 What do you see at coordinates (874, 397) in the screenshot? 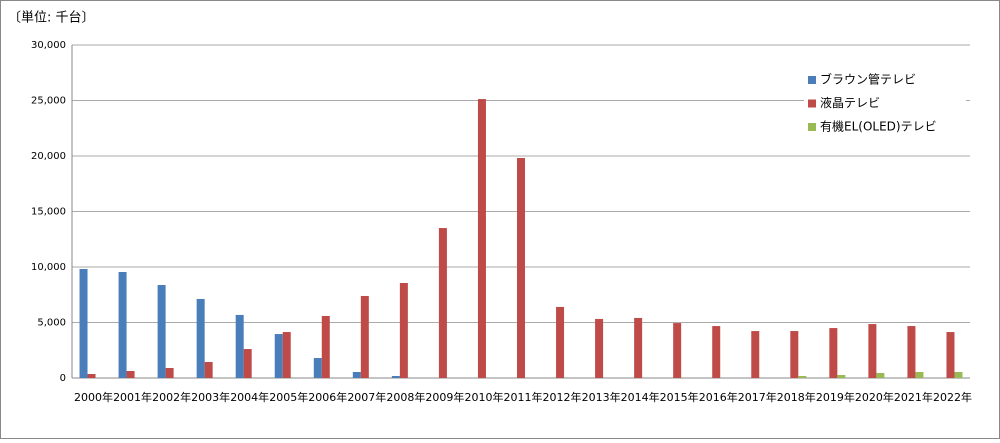
I see `x-tick-label: 2020年` at bounding box center [874, 397].